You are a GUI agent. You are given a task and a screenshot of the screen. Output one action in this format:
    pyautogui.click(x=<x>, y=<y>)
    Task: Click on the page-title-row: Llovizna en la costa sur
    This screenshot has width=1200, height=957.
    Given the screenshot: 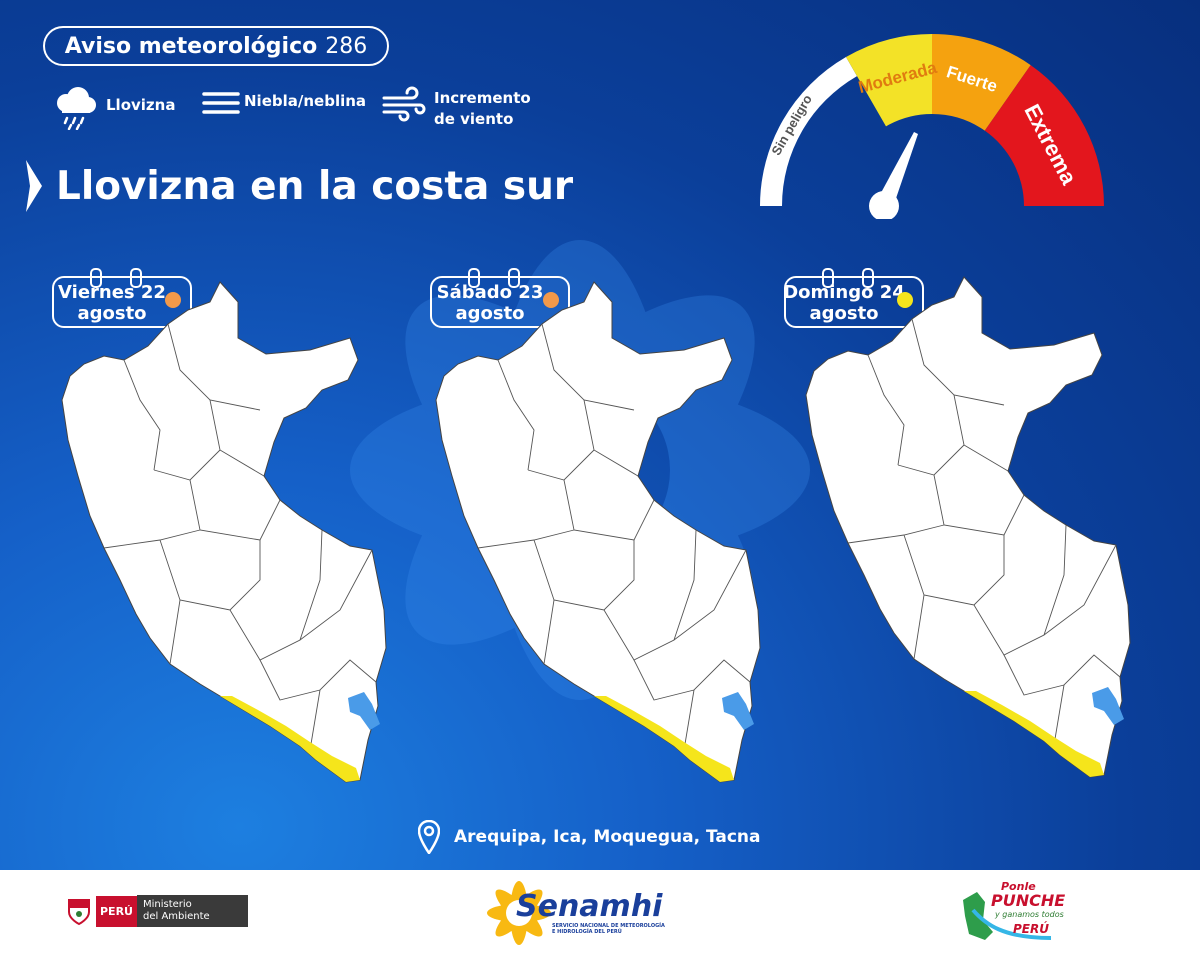 What is the action you would take?
    pyautogui.click(x=299, y=186)
    